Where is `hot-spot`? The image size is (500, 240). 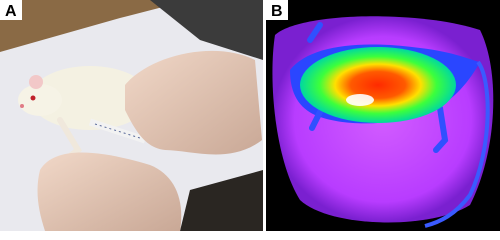 hot-spot is located at coordinates (360, 100).